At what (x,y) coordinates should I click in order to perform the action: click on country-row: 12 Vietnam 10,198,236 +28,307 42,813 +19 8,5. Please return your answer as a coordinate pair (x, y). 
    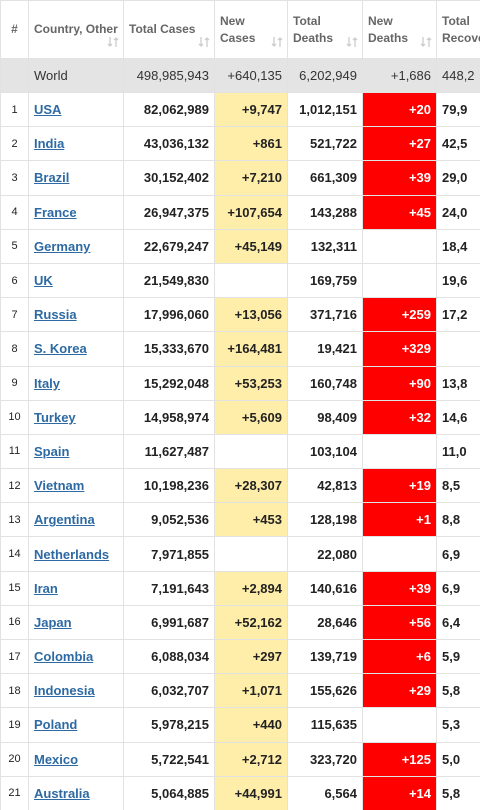
    Looking at the image, I should click on (240, 486).